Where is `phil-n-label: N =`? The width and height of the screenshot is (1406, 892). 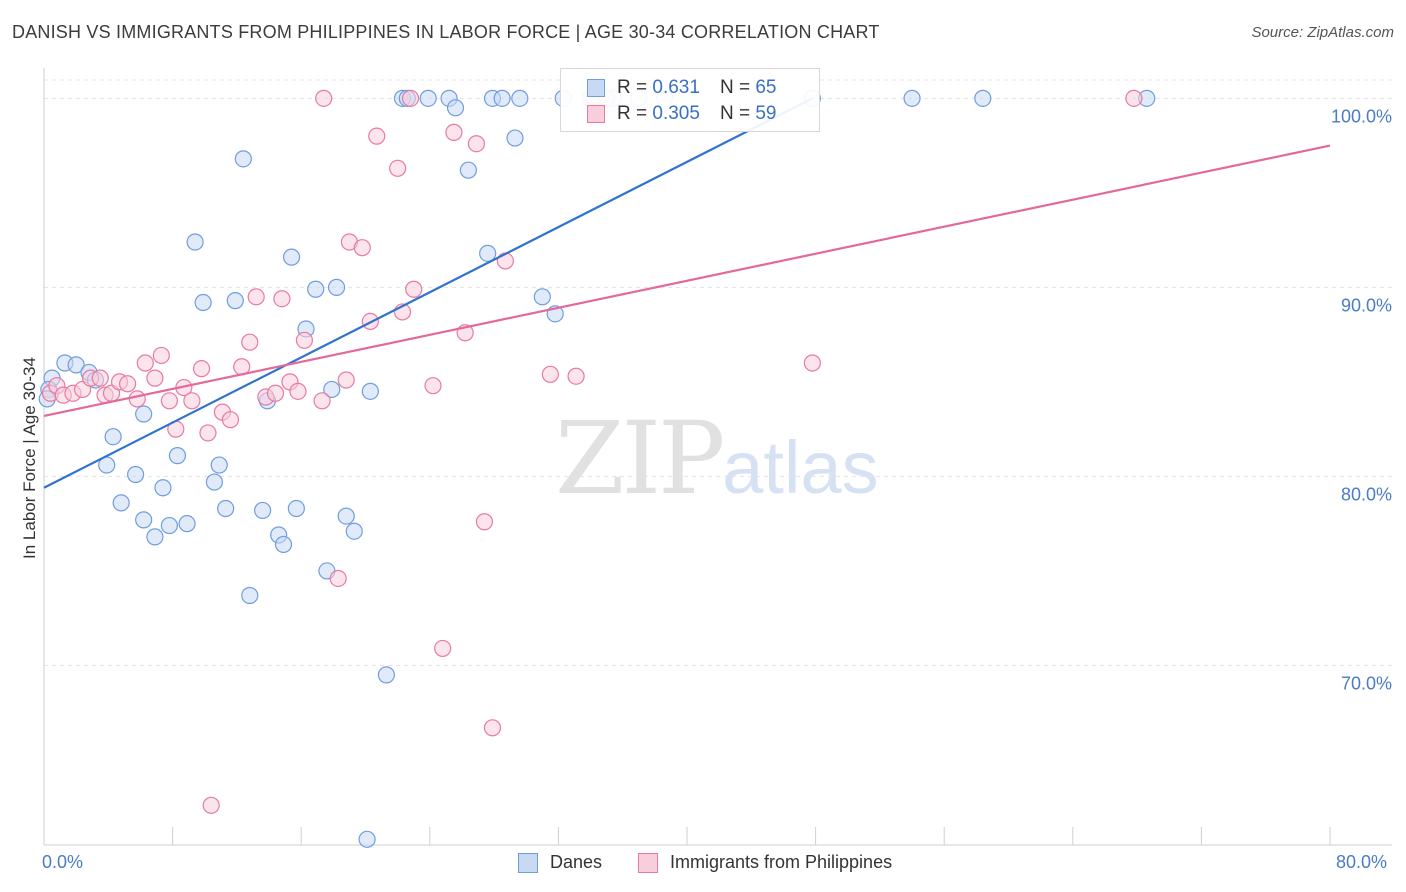
phil-n-label: N = is located at coordinates (735, 113).